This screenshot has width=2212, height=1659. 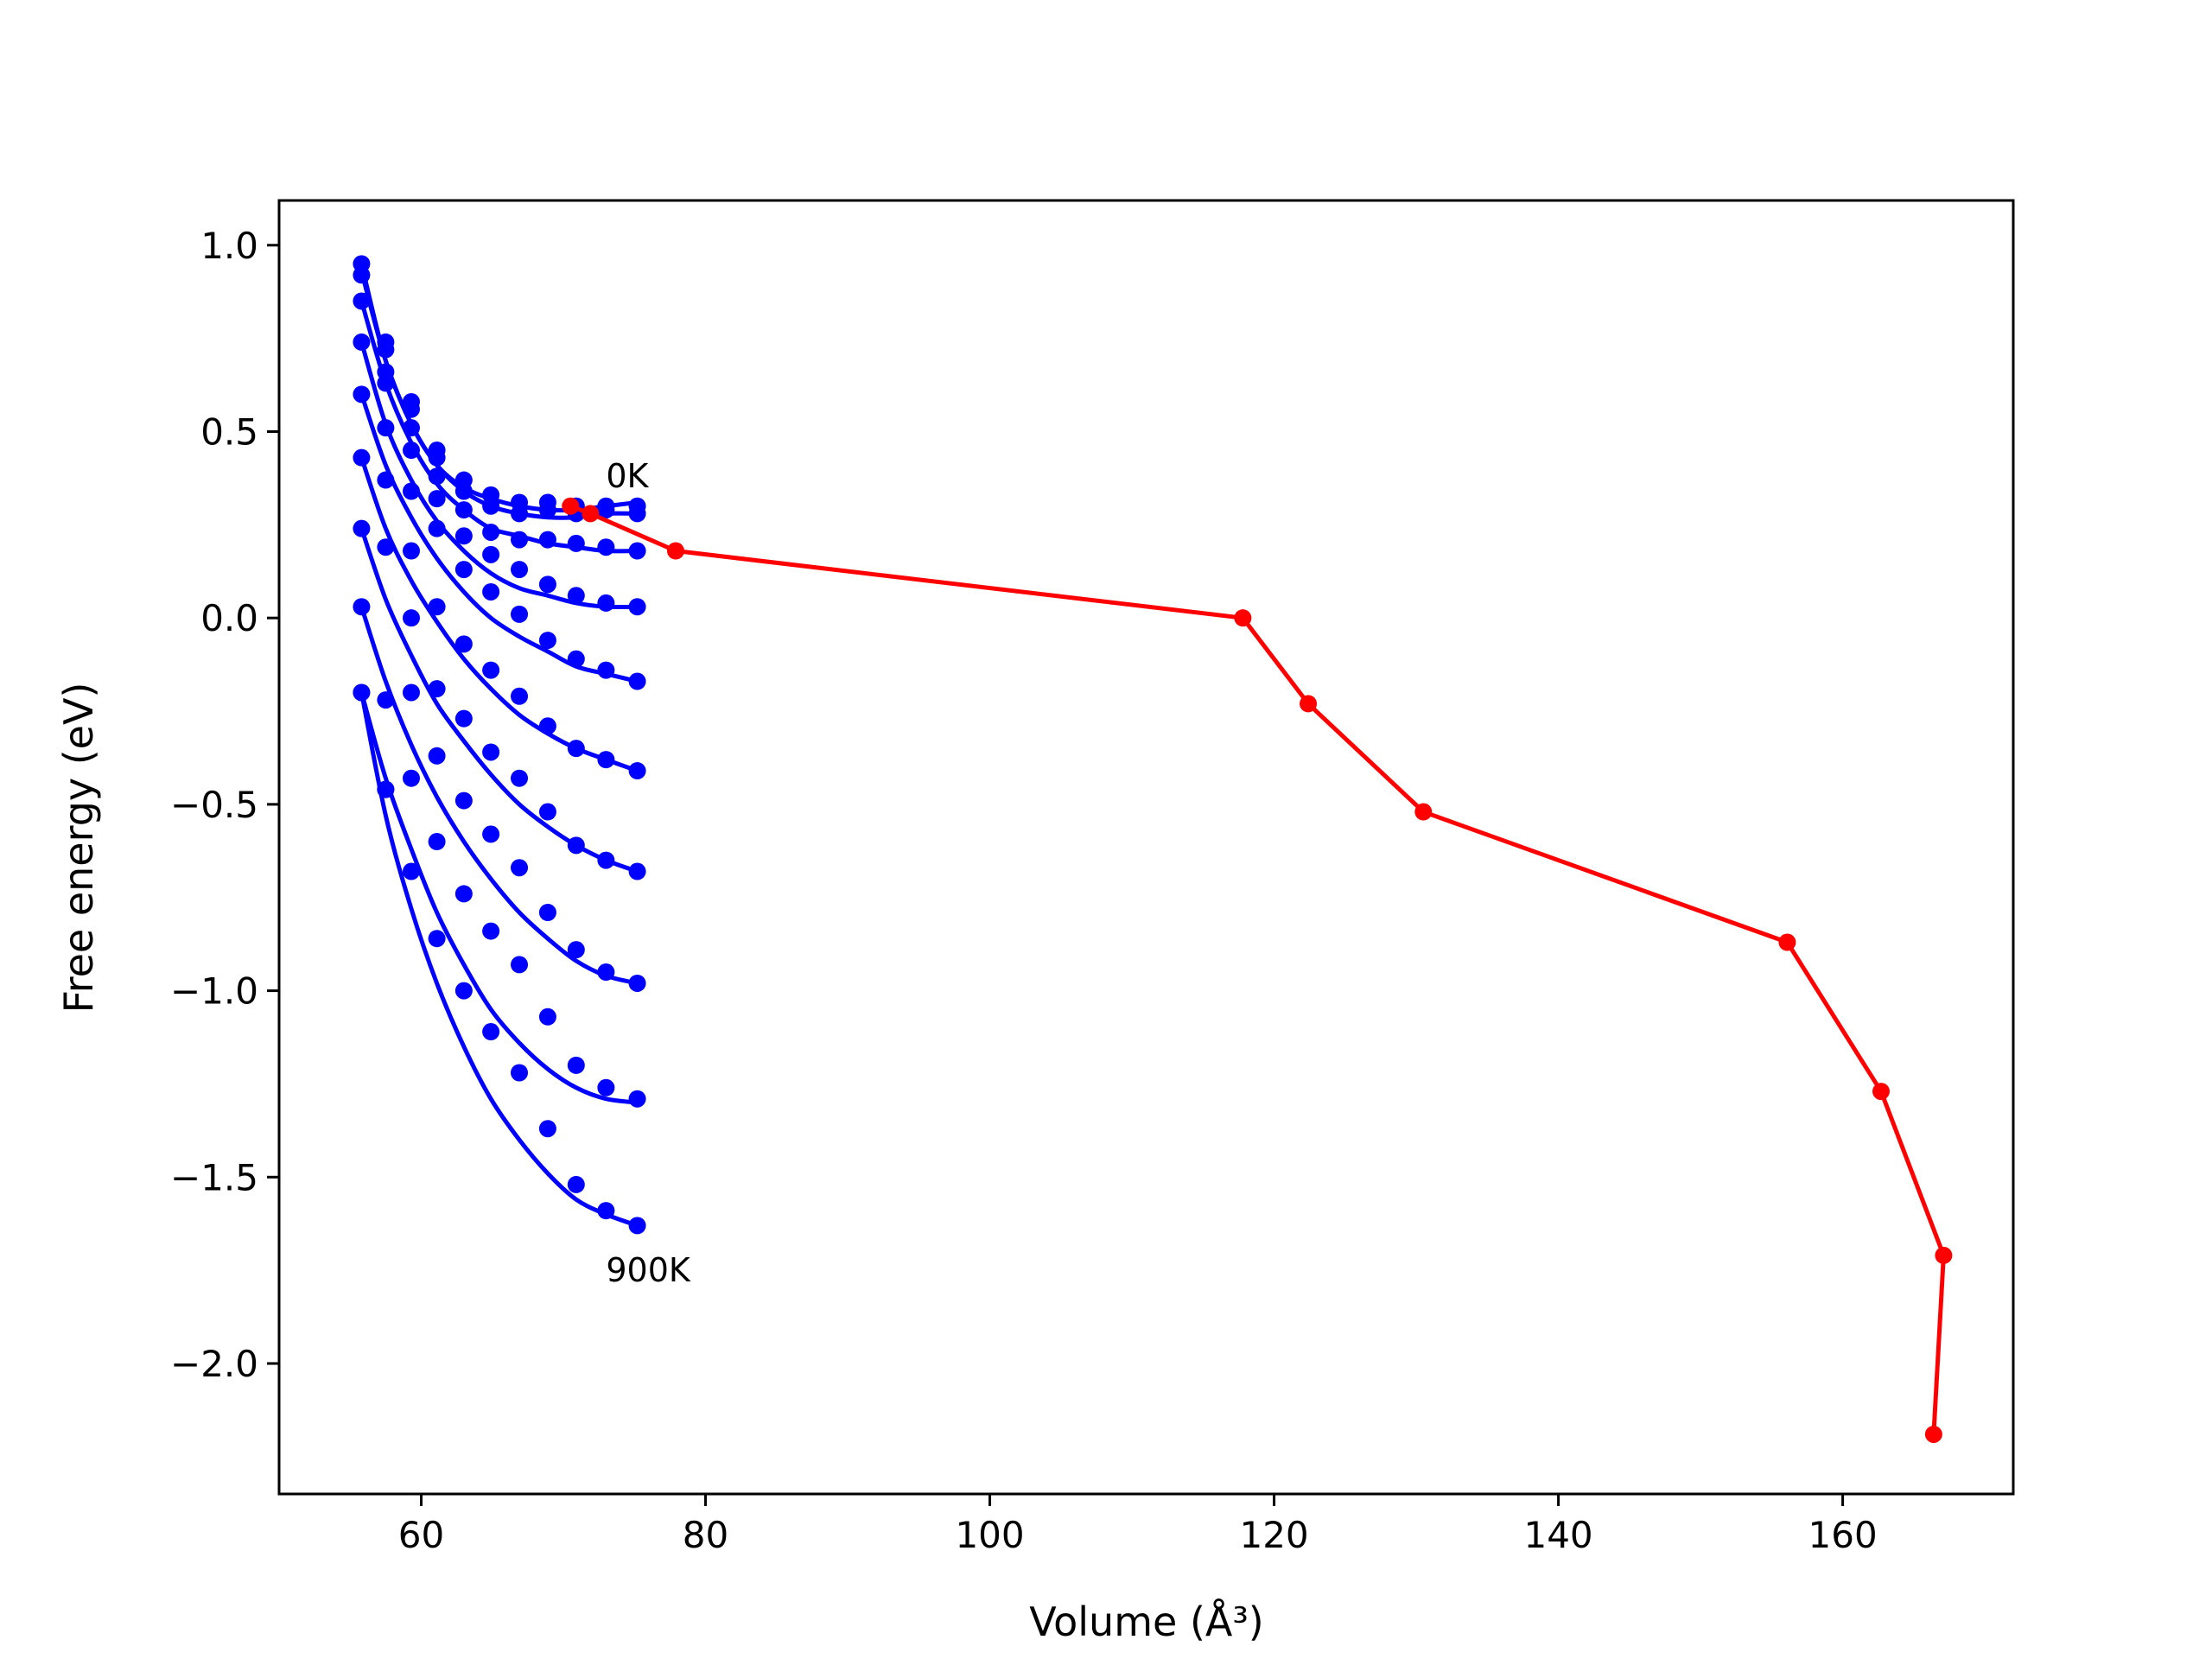 I want to click on annotation-label: 0K, so click(x=627, y=476).